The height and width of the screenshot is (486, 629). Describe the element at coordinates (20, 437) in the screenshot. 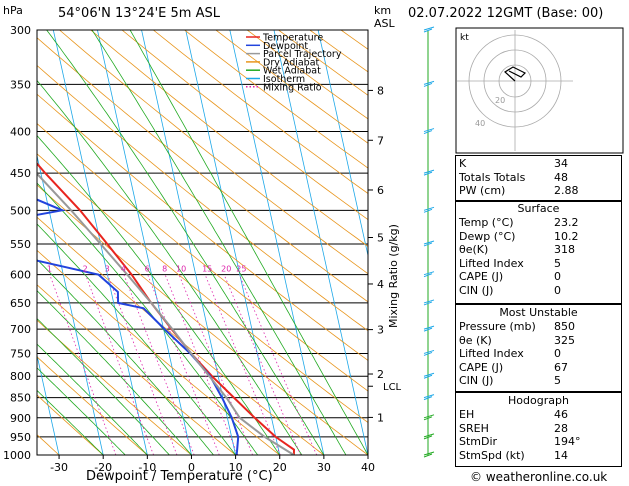

I see `pressure-tick-label: 950` at that location.